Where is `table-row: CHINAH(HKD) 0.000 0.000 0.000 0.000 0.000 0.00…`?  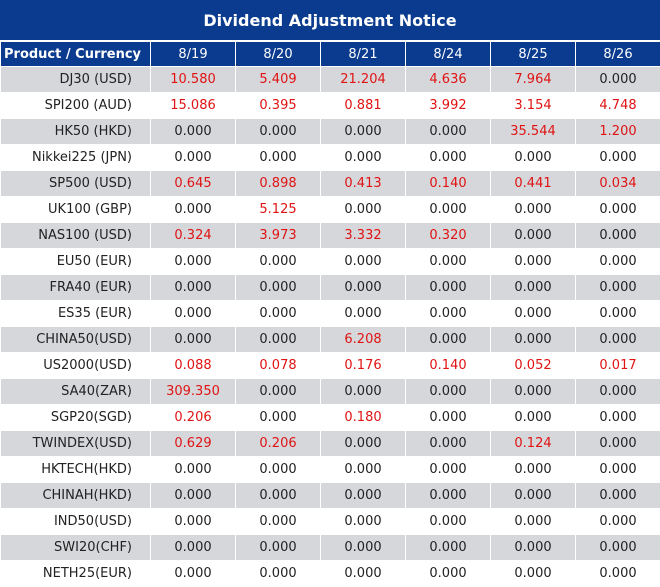 table-row: CHINAH(HKD) 0.000 0.000 0.000 0.000 0.000 0.00… is located at coordinates (330, 495).